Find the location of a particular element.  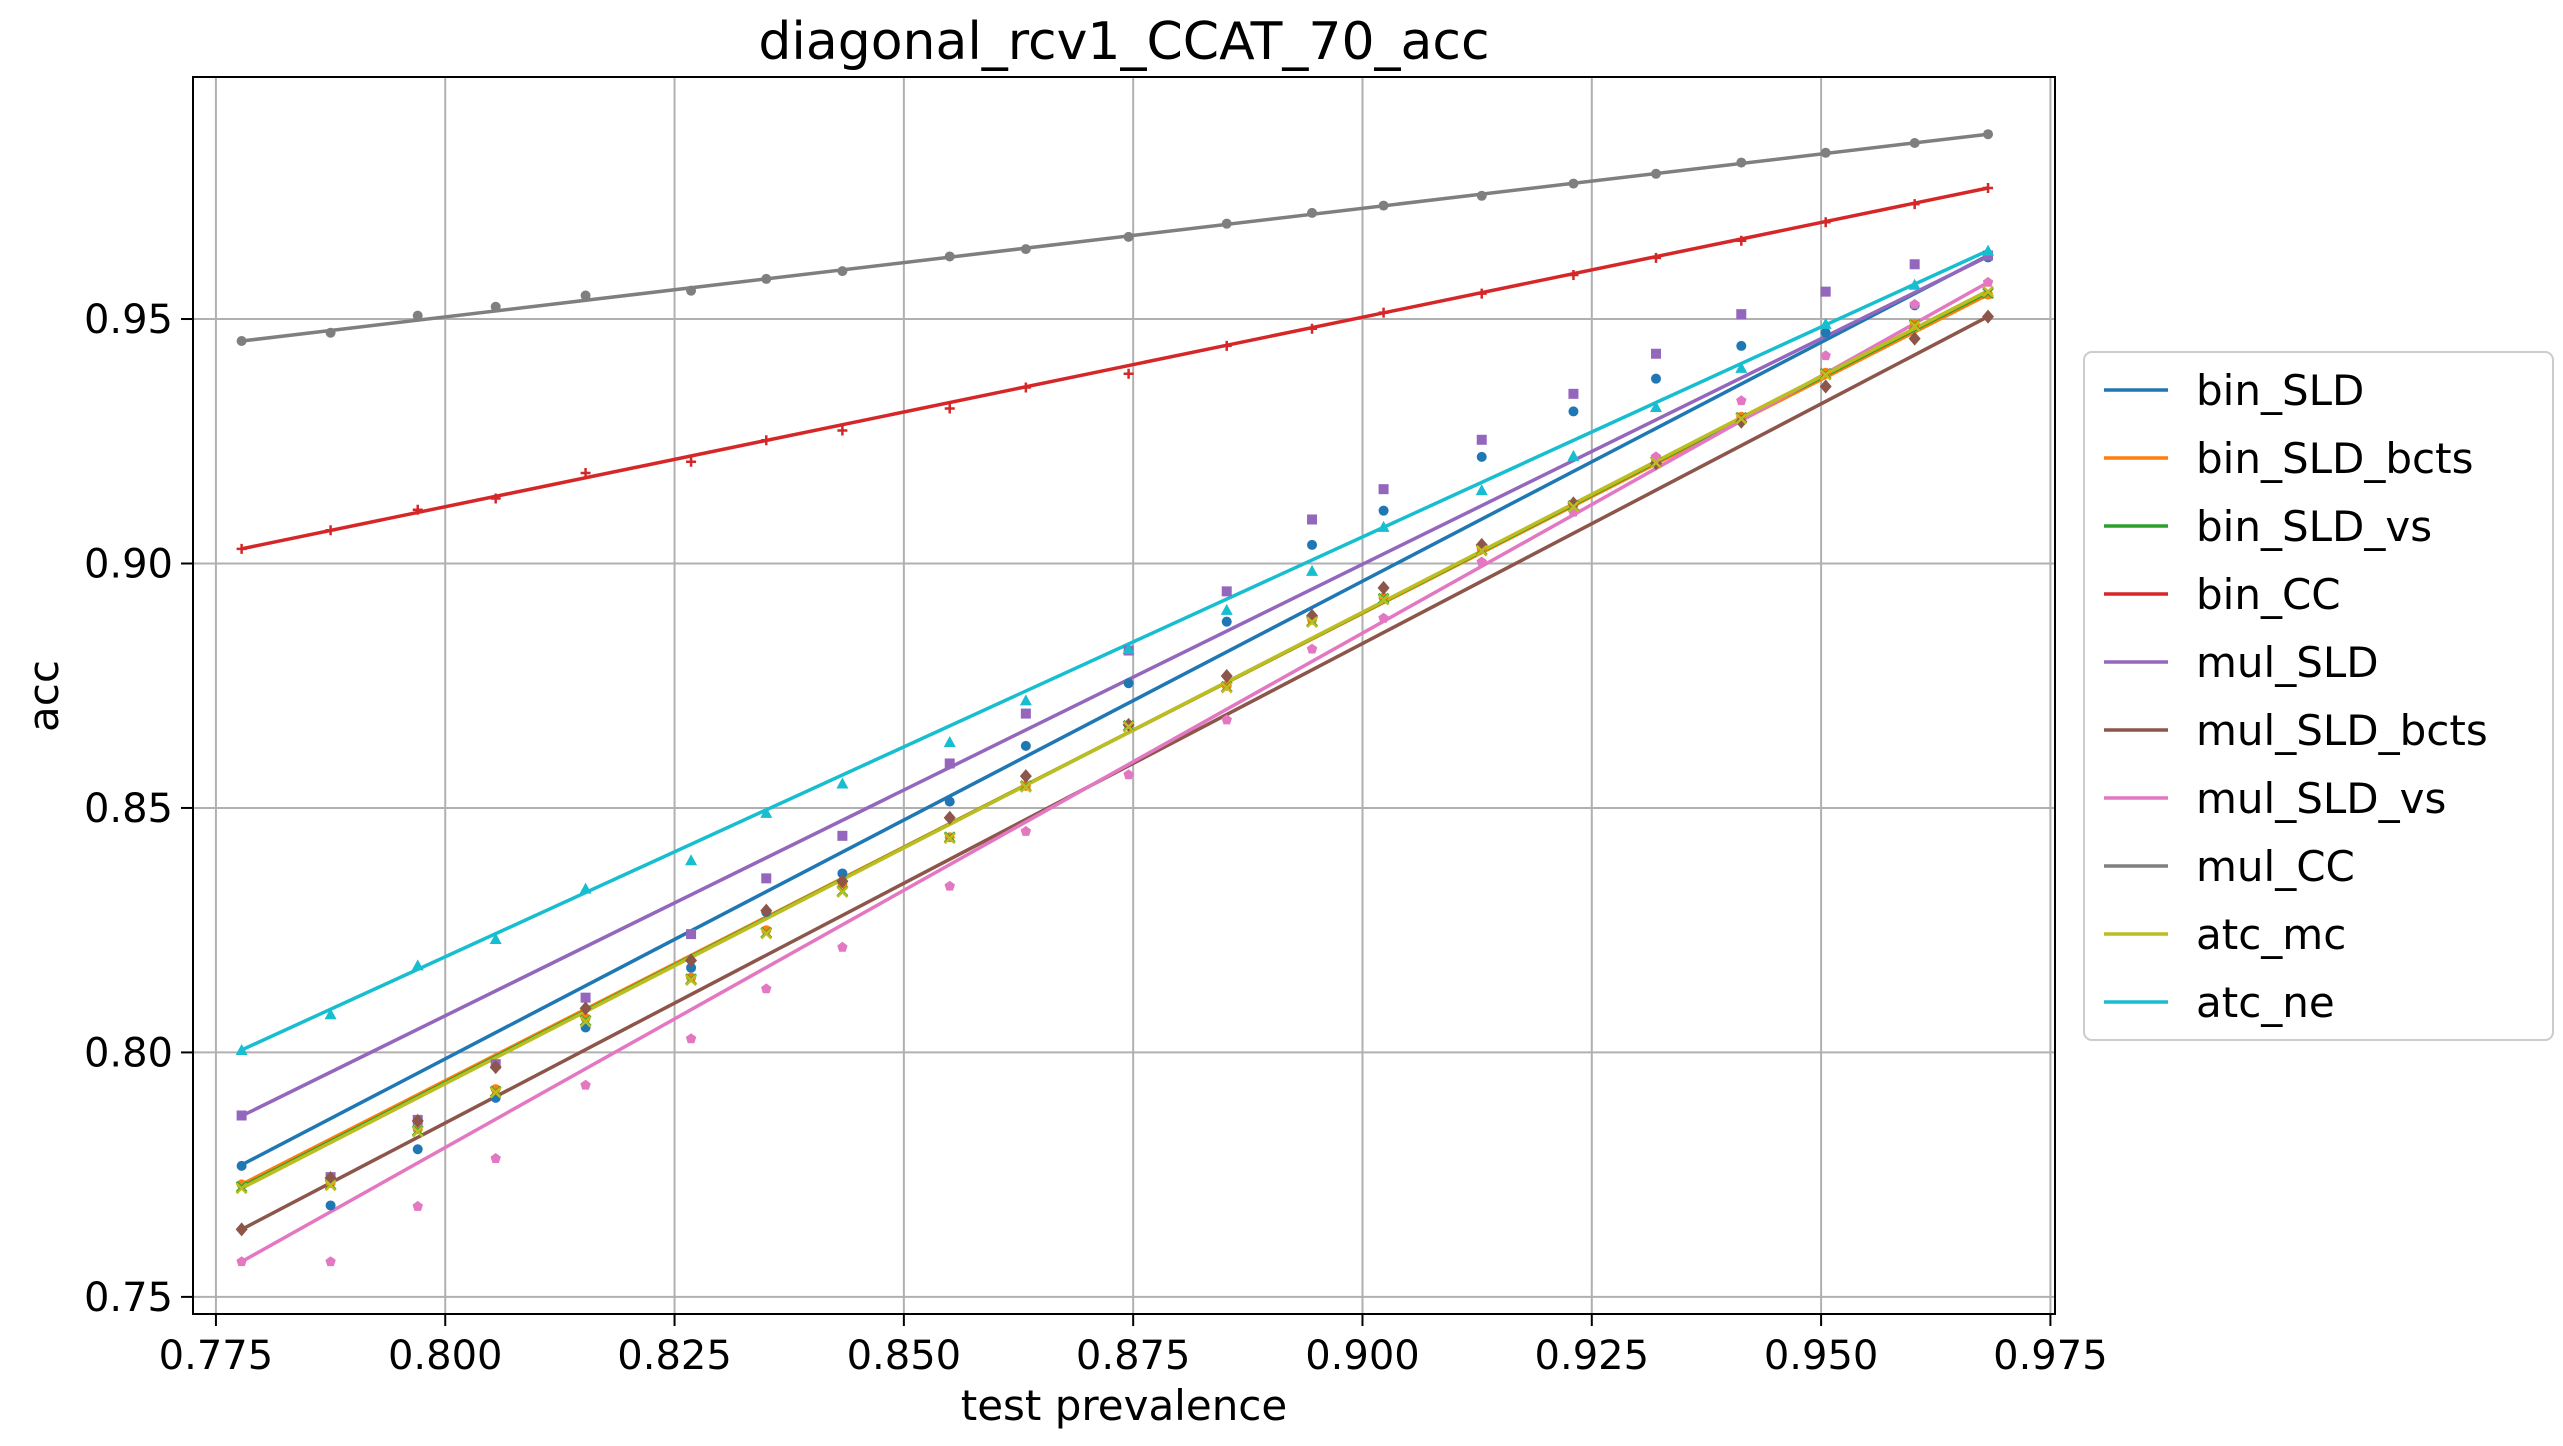

legend-item-atc_ne: atc_ne is located at coordinates (2219, 1002).